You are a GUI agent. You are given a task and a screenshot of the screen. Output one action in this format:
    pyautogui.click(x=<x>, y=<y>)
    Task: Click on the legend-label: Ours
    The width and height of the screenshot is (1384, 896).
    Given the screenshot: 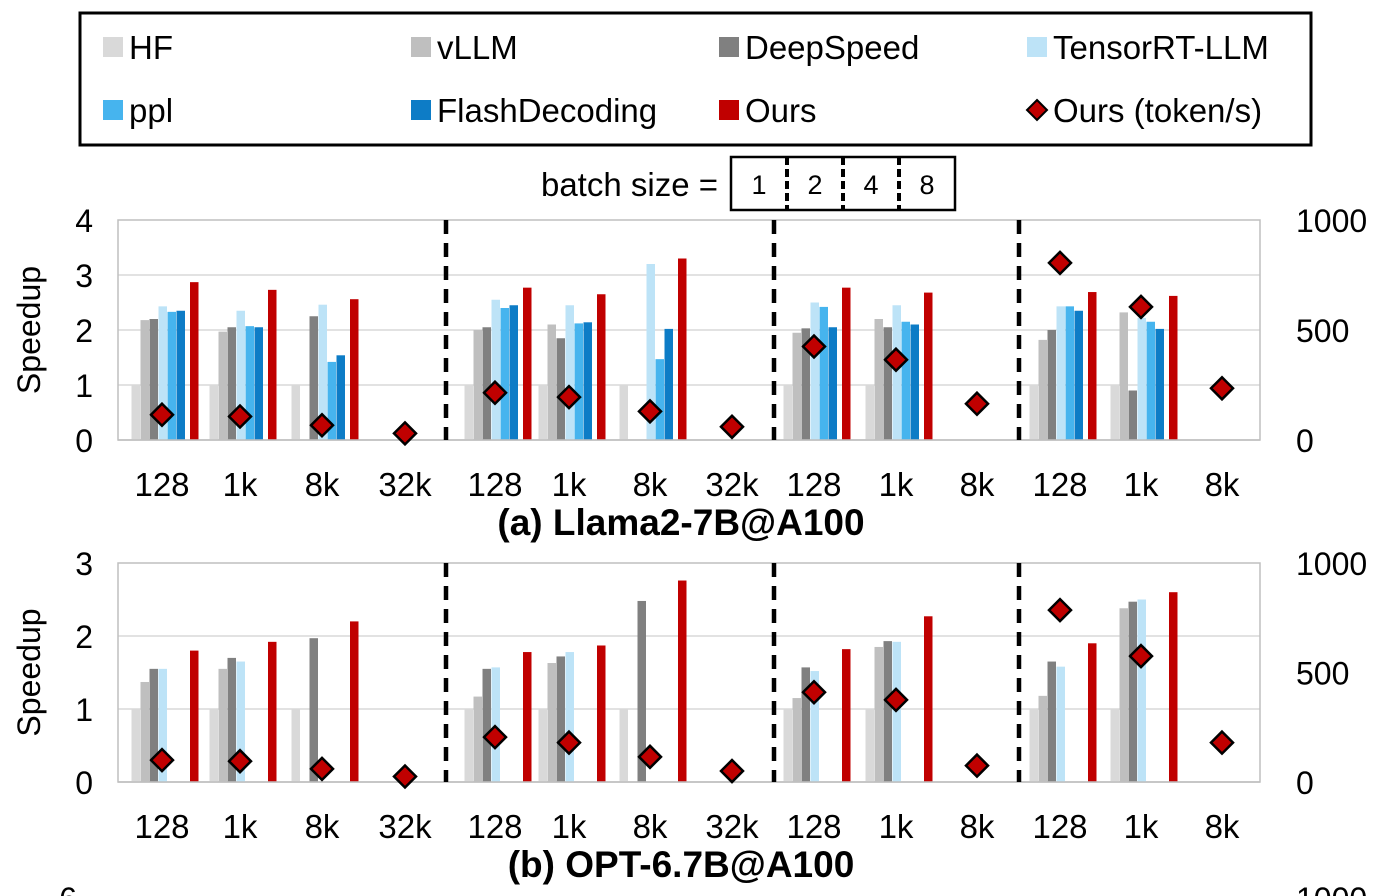 What is the action you would take?
    pyautogui.click(x=781, y=110)
    